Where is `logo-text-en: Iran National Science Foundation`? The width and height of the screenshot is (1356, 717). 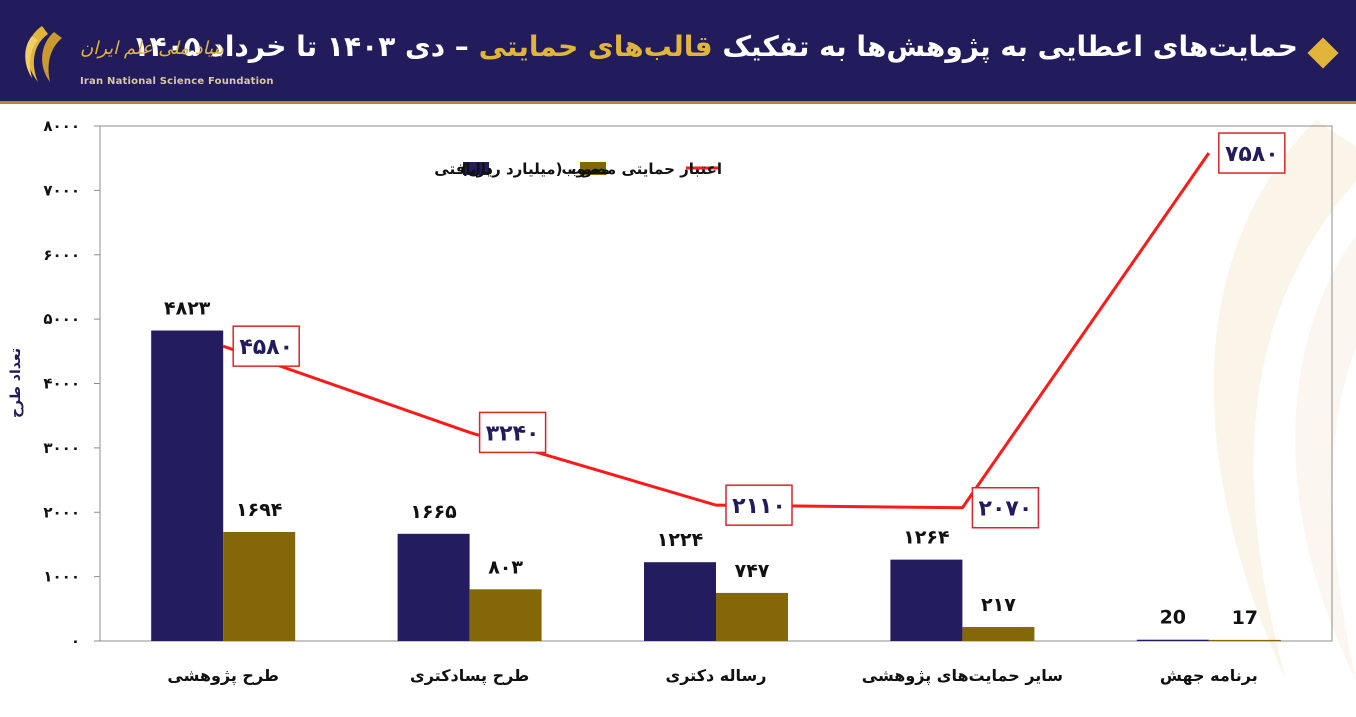
logo-text-en: Iran National Science Foundation is located at coordinates (177, 81).